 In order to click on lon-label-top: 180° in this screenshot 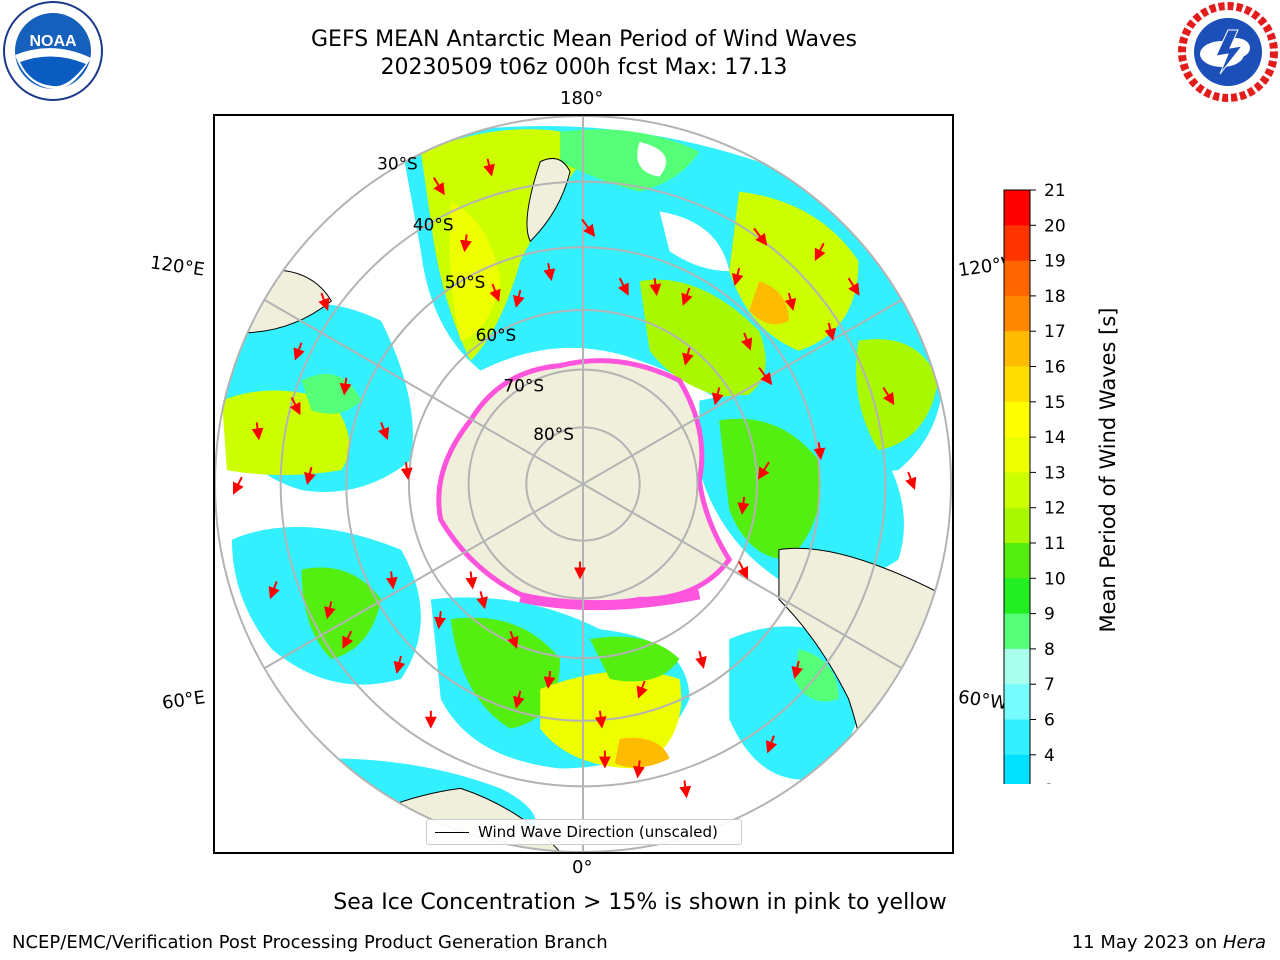, I will do `click(582, 98)`.